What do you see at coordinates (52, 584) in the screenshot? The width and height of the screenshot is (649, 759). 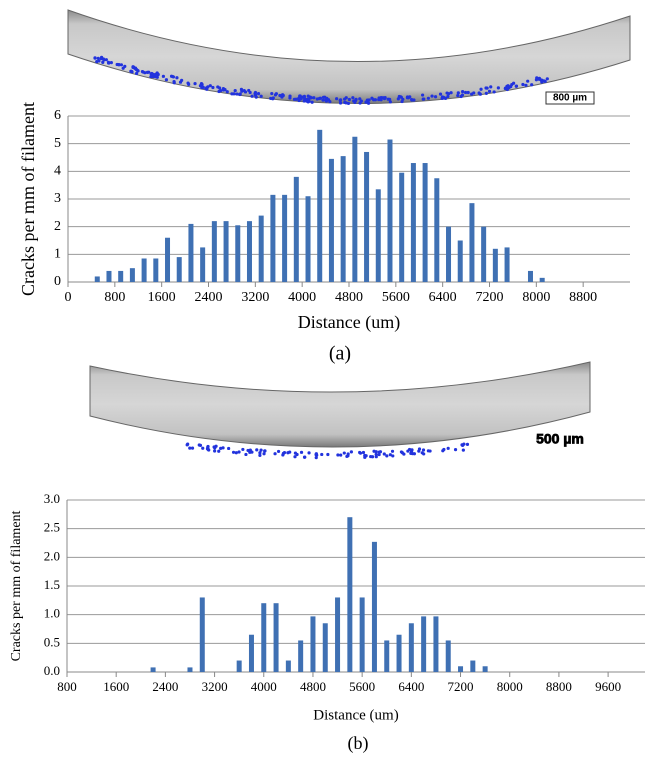 I see `y-tick-label: 1.5` at bounding box center [52, 584].